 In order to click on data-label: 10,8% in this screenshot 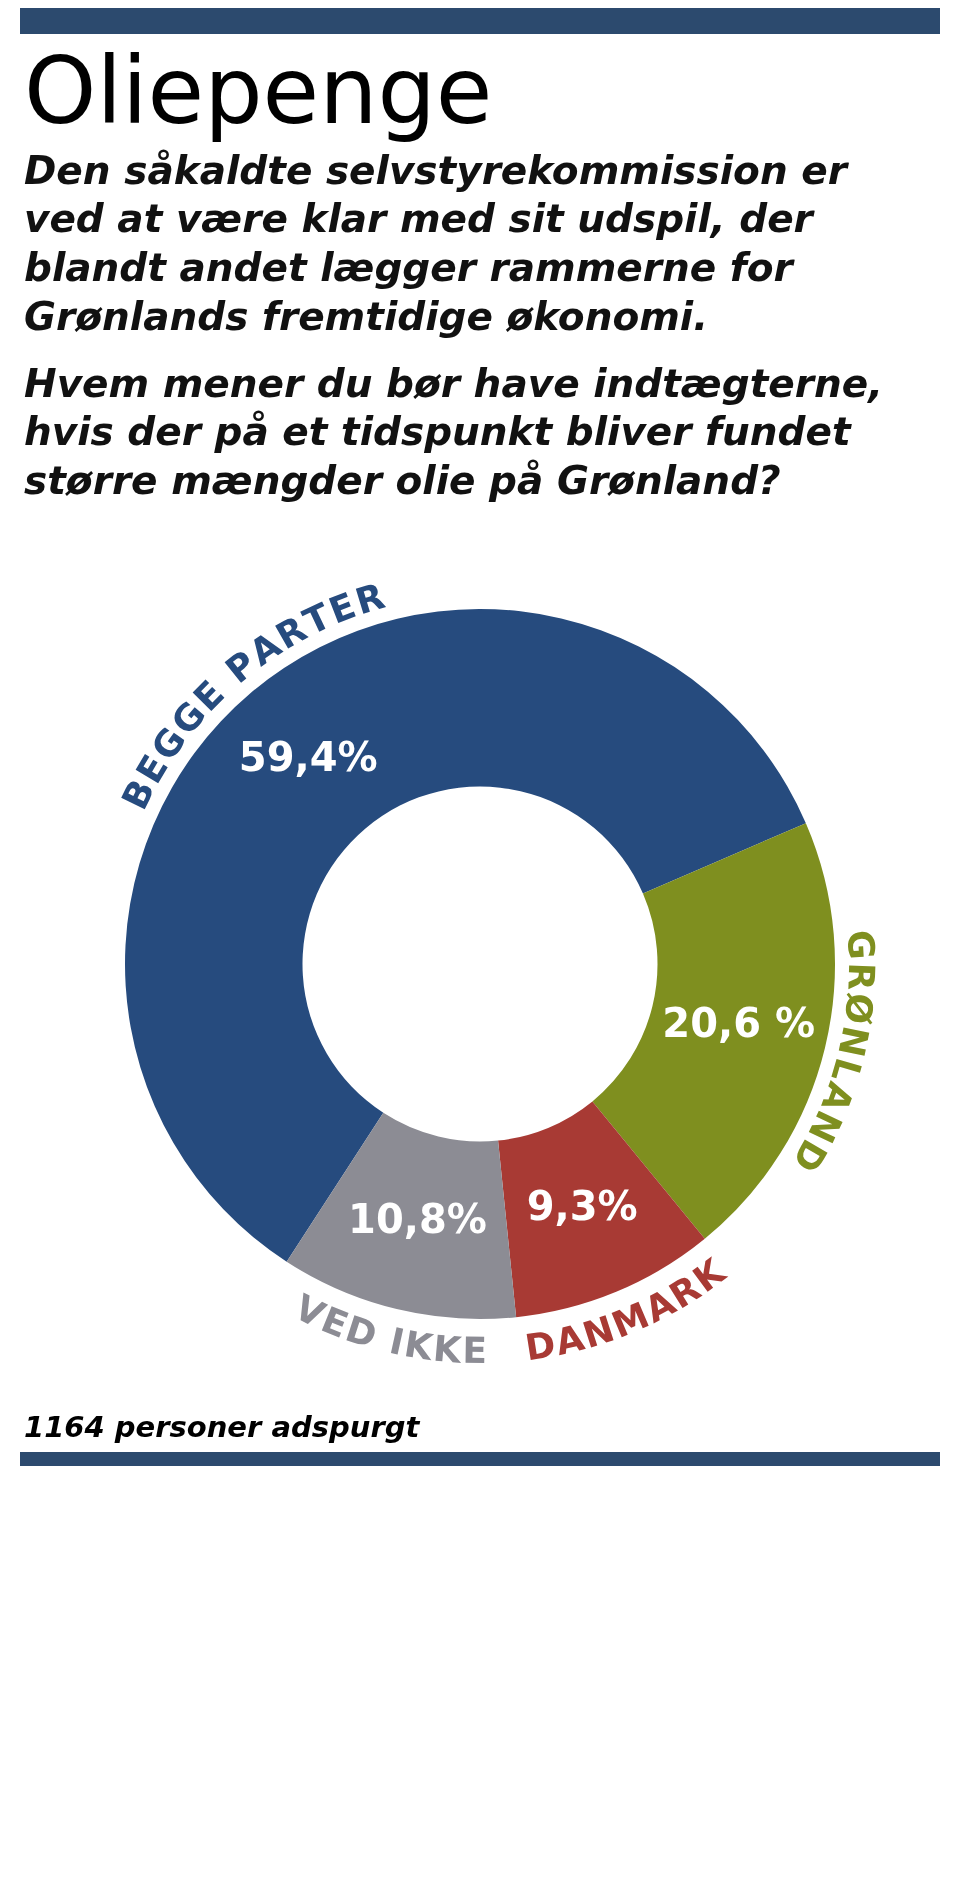, I will do `click(417, 1219)`.